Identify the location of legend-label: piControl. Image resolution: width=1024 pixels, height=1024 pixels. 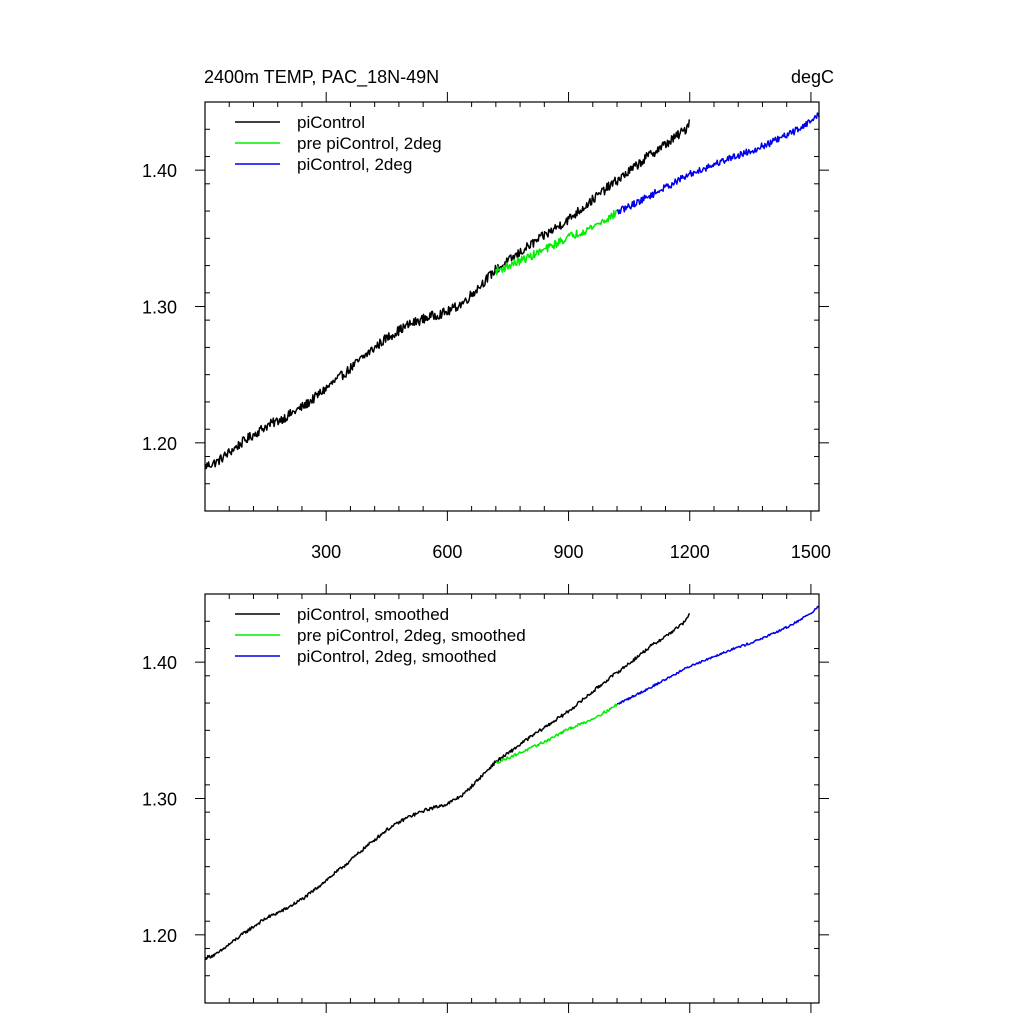
(331, 122).